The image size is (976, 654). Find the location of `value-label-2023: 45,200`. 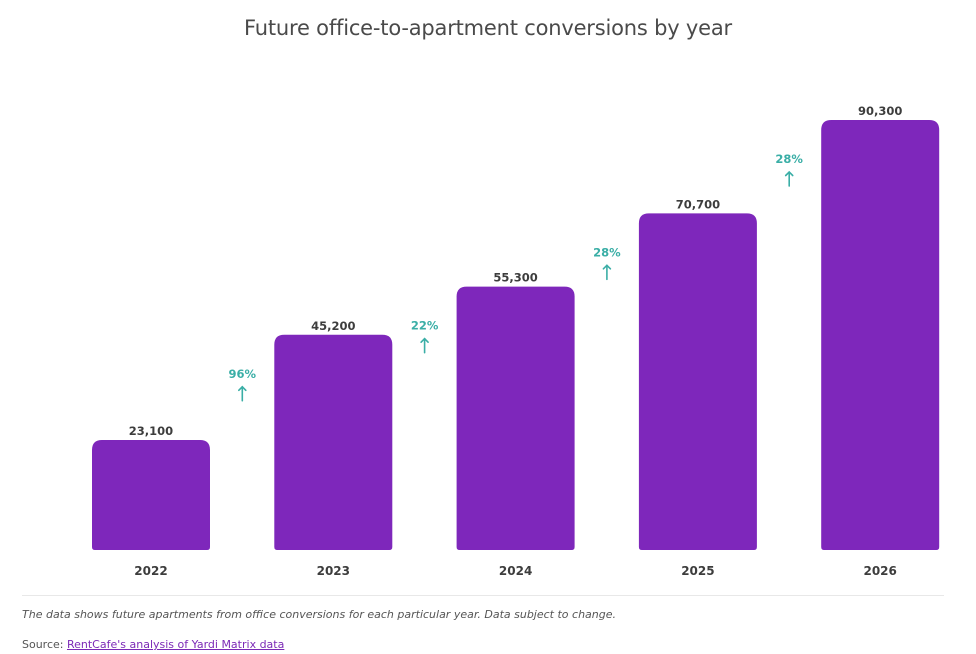

value-label-2023: 45,200 is located at coordinates (333, 326).